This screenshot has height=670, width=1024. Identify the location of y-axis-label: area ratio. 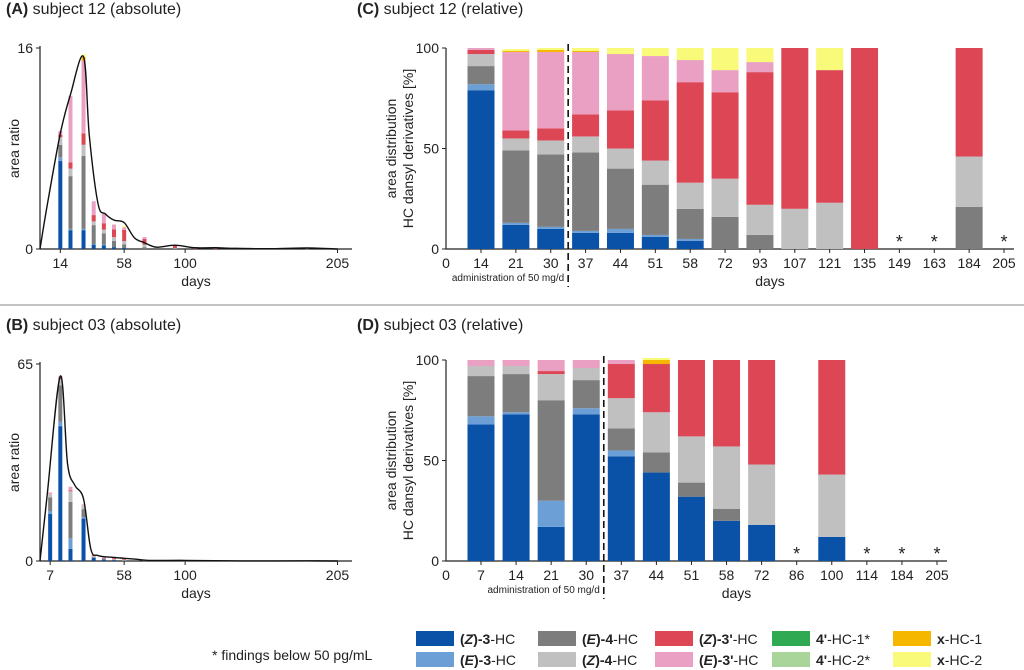
(14, 462).